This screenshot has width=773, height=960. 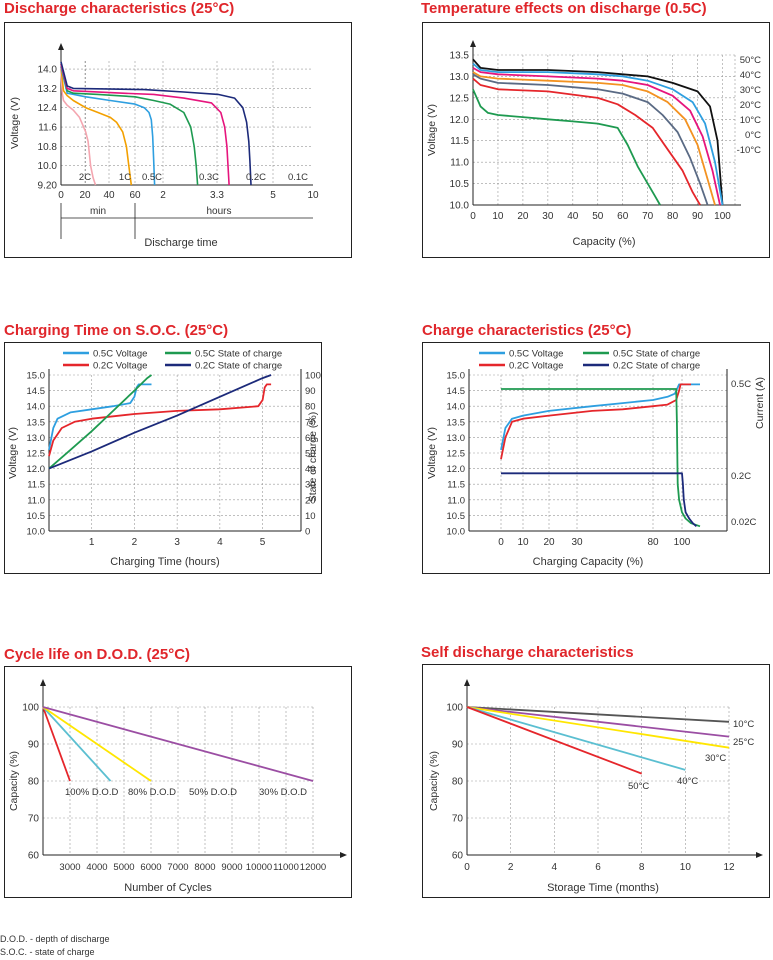 I want to click on x-tick-label: 3000, so click(x=69, y=867).